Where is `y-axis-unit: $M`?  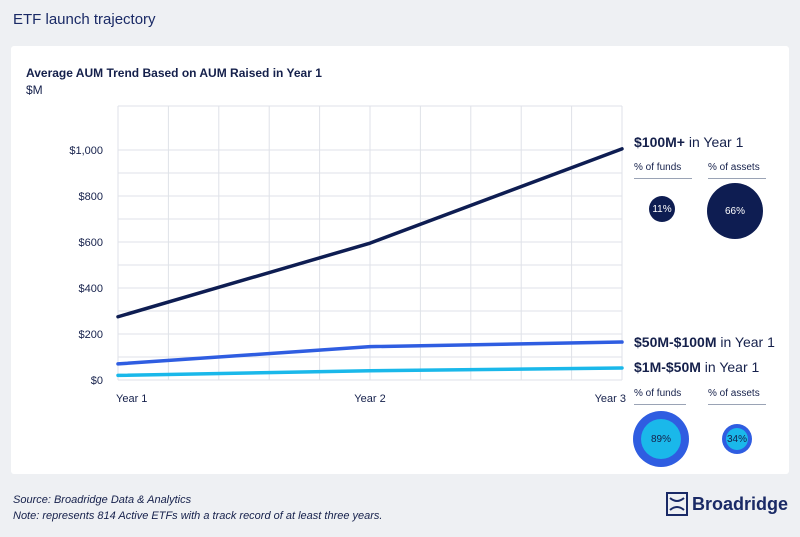 y-axis-unit: $M is located at coordinates (34, 90).